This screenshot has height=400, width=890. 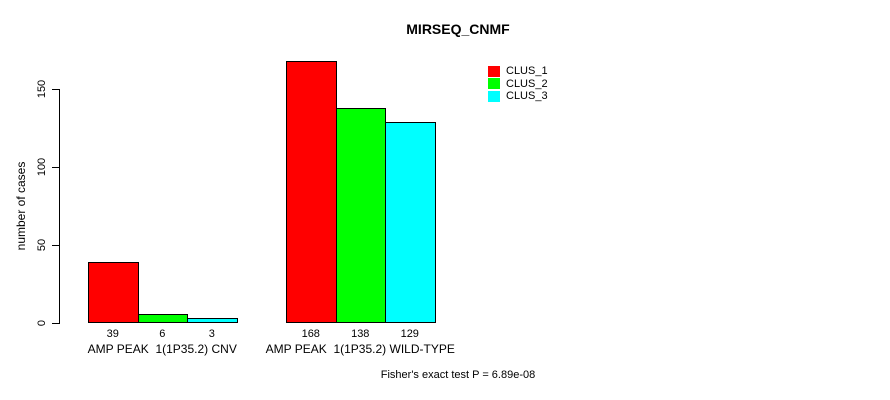 What do you see at coordinates (527, 96) in the screenshot?
I see `legend-label: CLUS_3` at bounding box center [527, 96].